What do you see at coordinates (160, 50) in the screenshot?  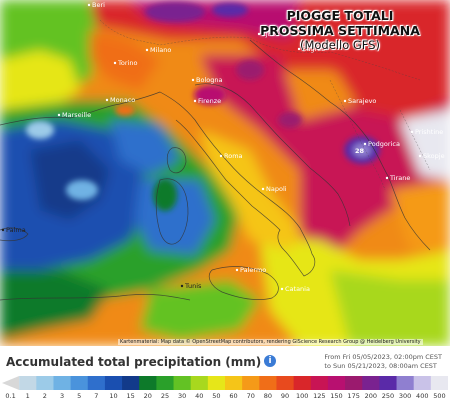 I see `city-label: Milano` at bounding box center [160, 50].